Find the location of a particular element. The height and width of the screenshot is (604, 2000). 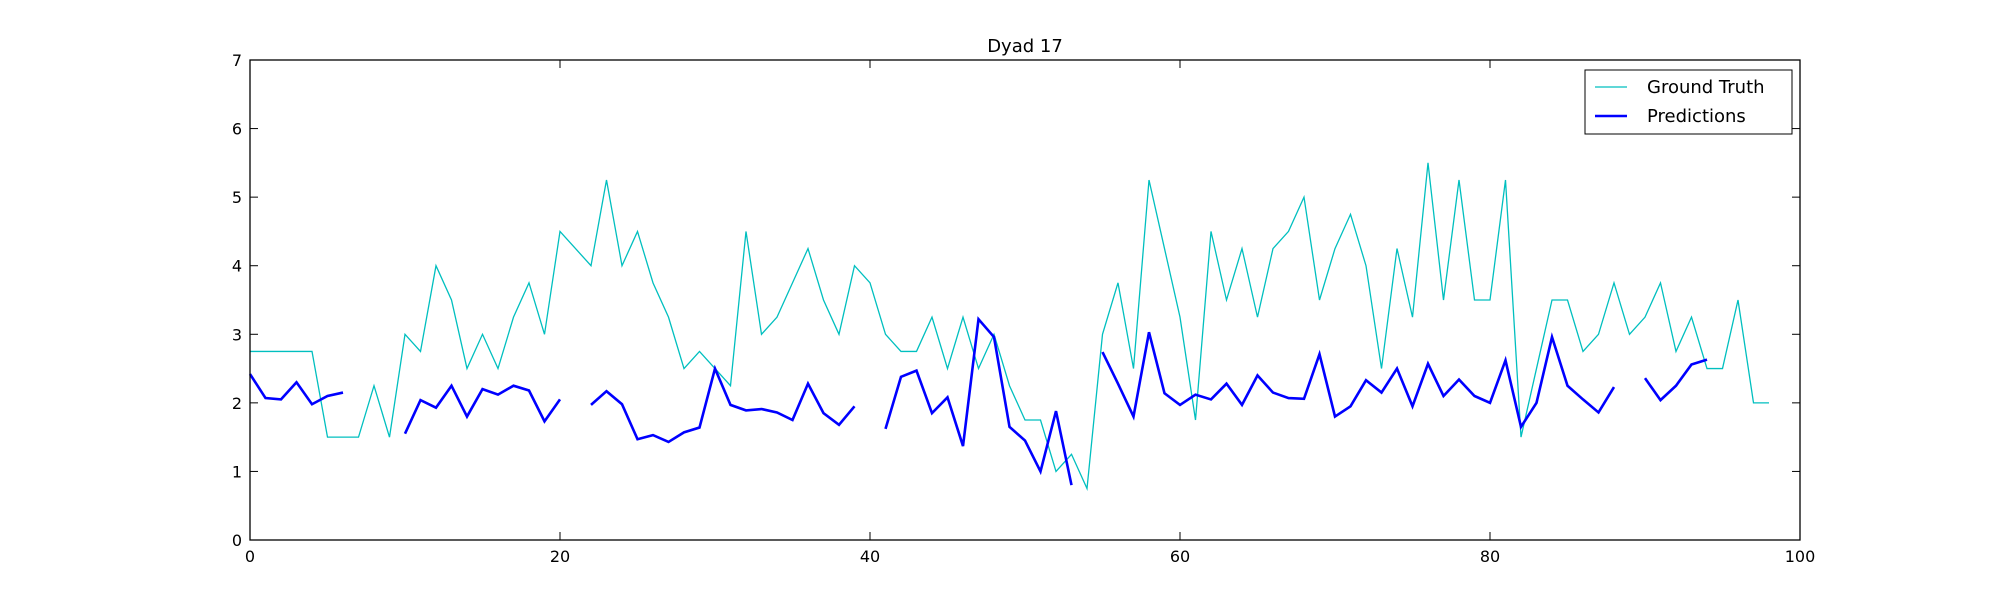

legend-box is located at coordinates (1688, 102).